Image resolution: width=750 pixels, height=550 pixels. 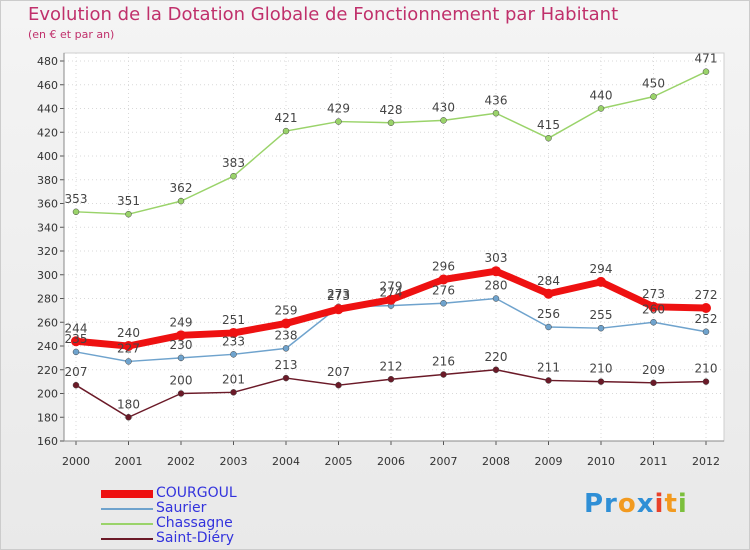 I want to click on data-label-saint-diery-2012: 210, so click(x=706, y=369).